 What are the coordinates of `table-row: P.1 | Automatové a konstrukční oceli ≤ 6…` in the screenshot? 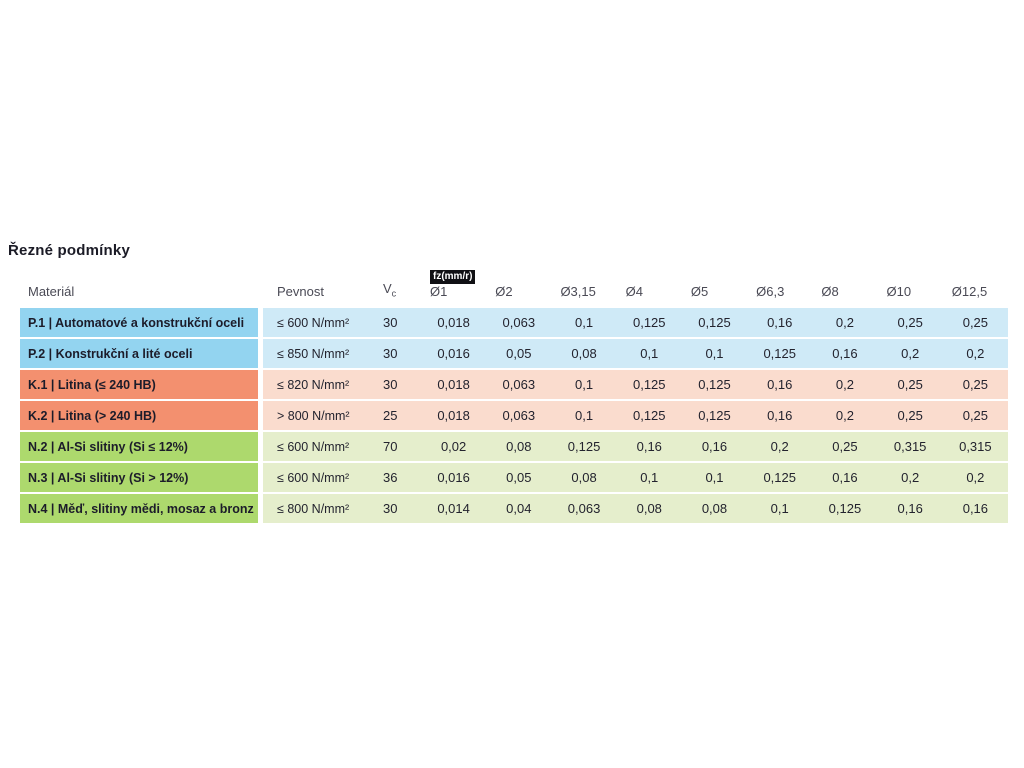 It's located at (514, 322).